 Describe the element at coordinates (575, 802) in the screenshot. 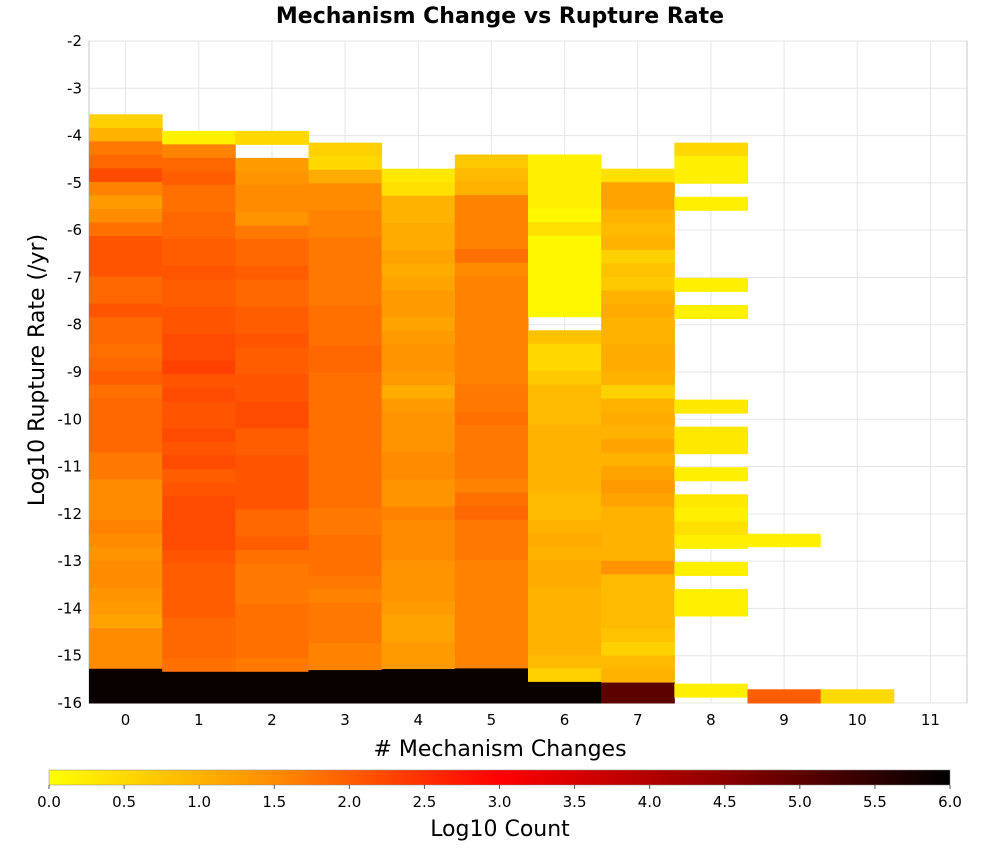

I see `colorbar-tick-label: 3.5` at that location.